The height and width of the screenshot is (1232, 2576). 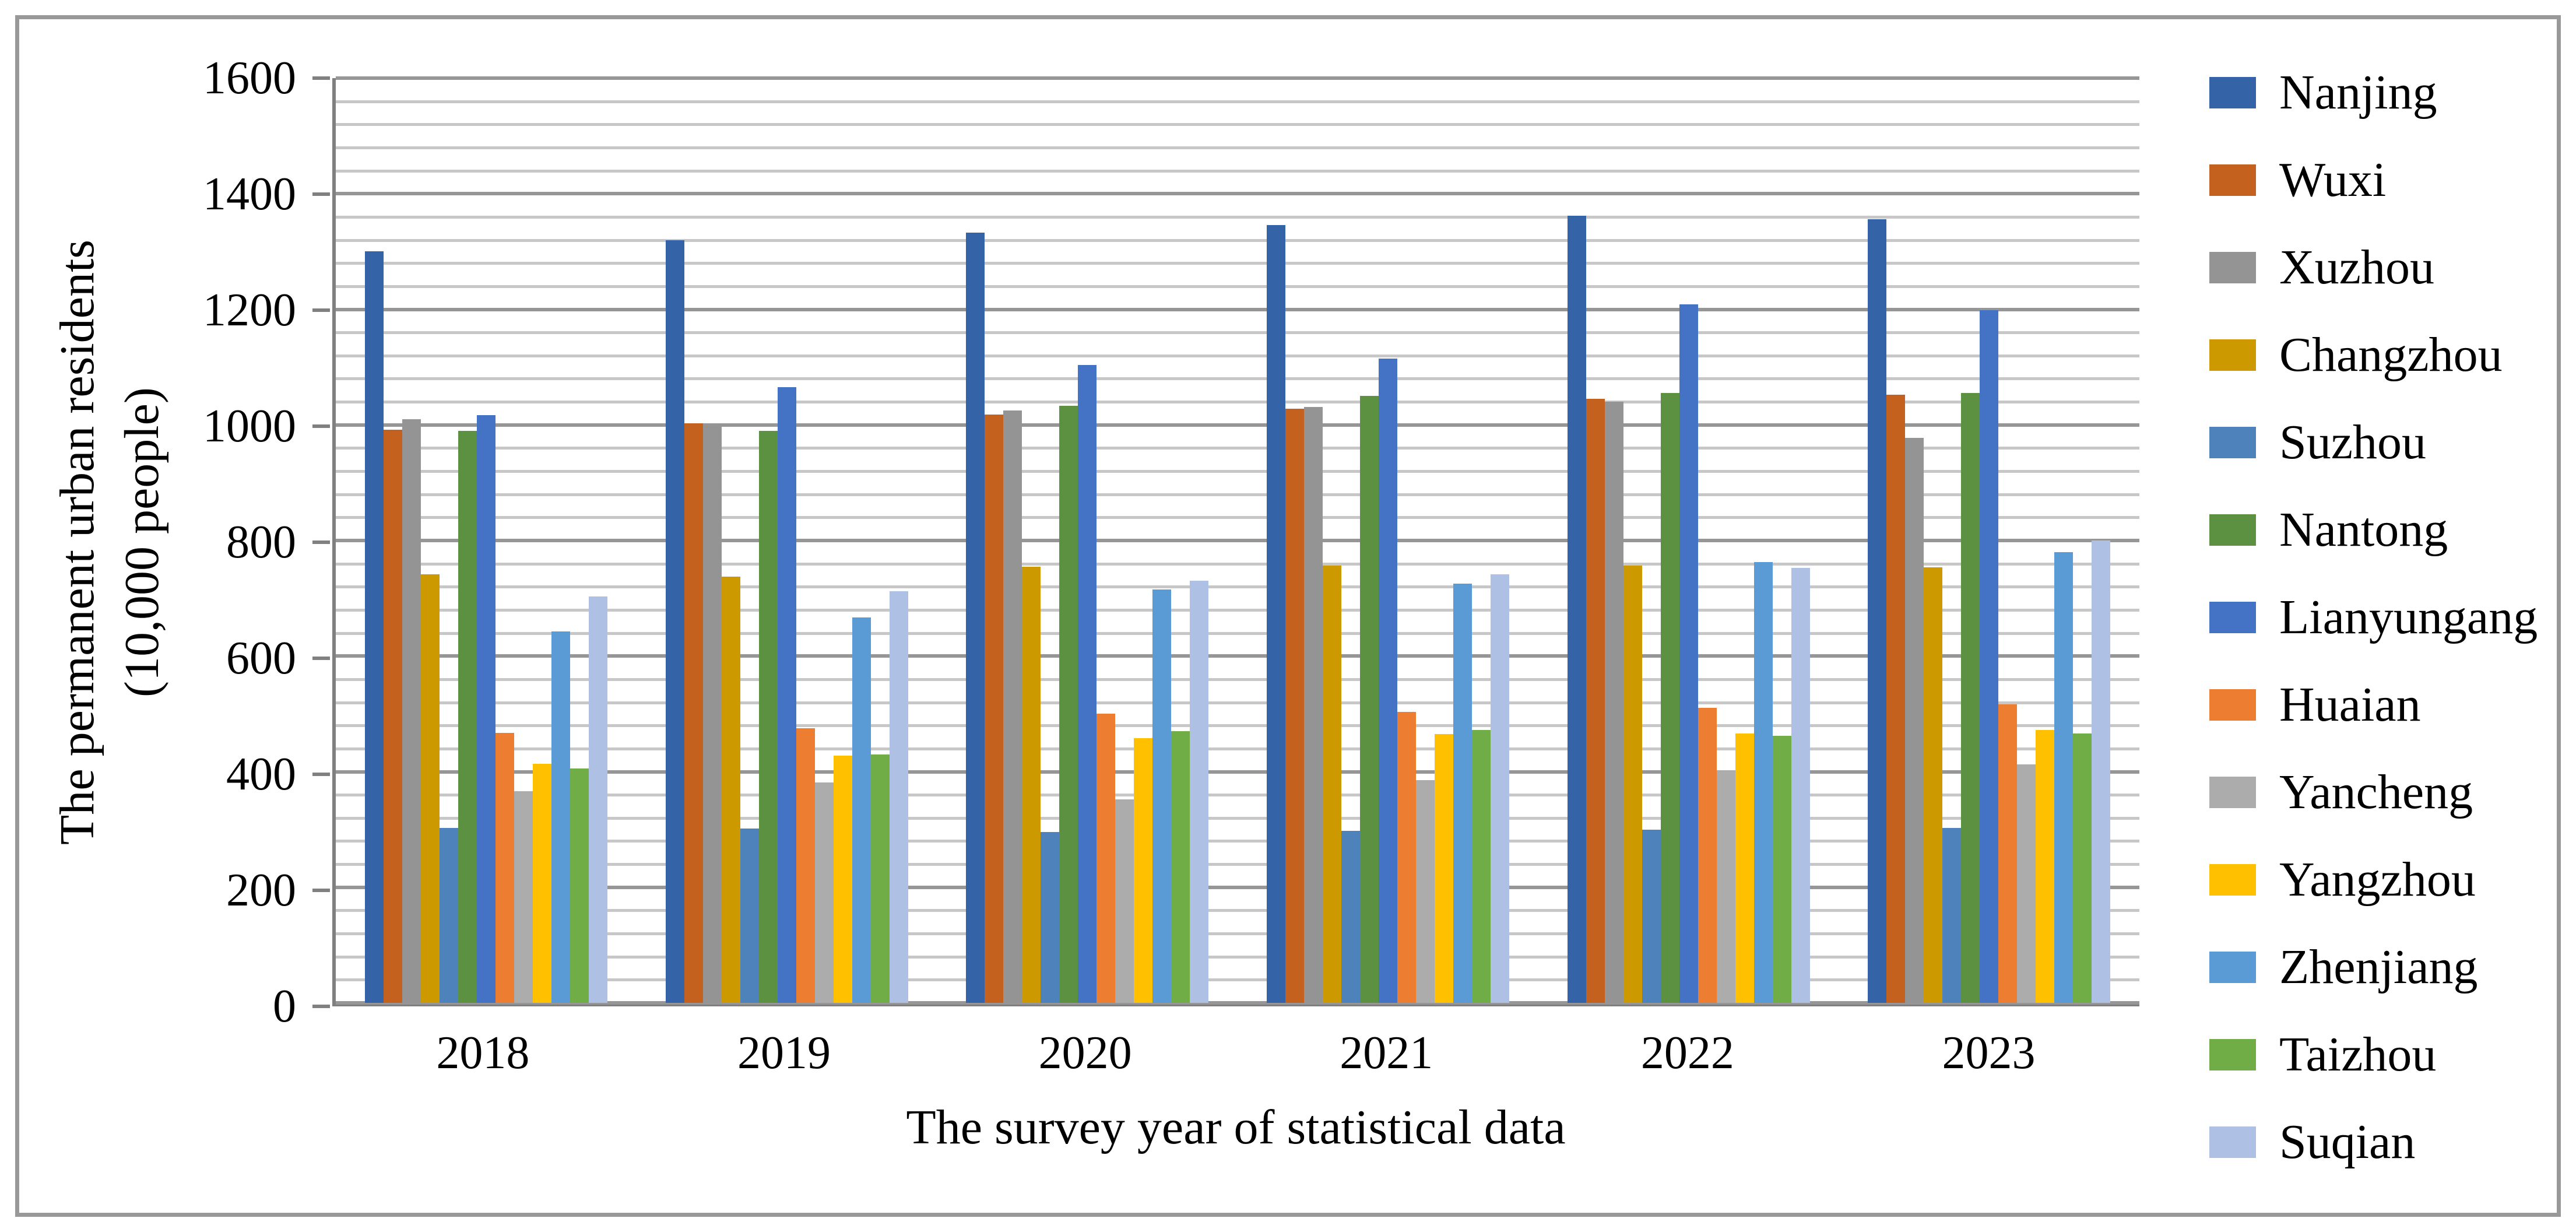 What do you see at coordinates (2232, 268) in the screenshot?
I see `legend-swatch-xuzhou` at bounding box center [2232, 268].